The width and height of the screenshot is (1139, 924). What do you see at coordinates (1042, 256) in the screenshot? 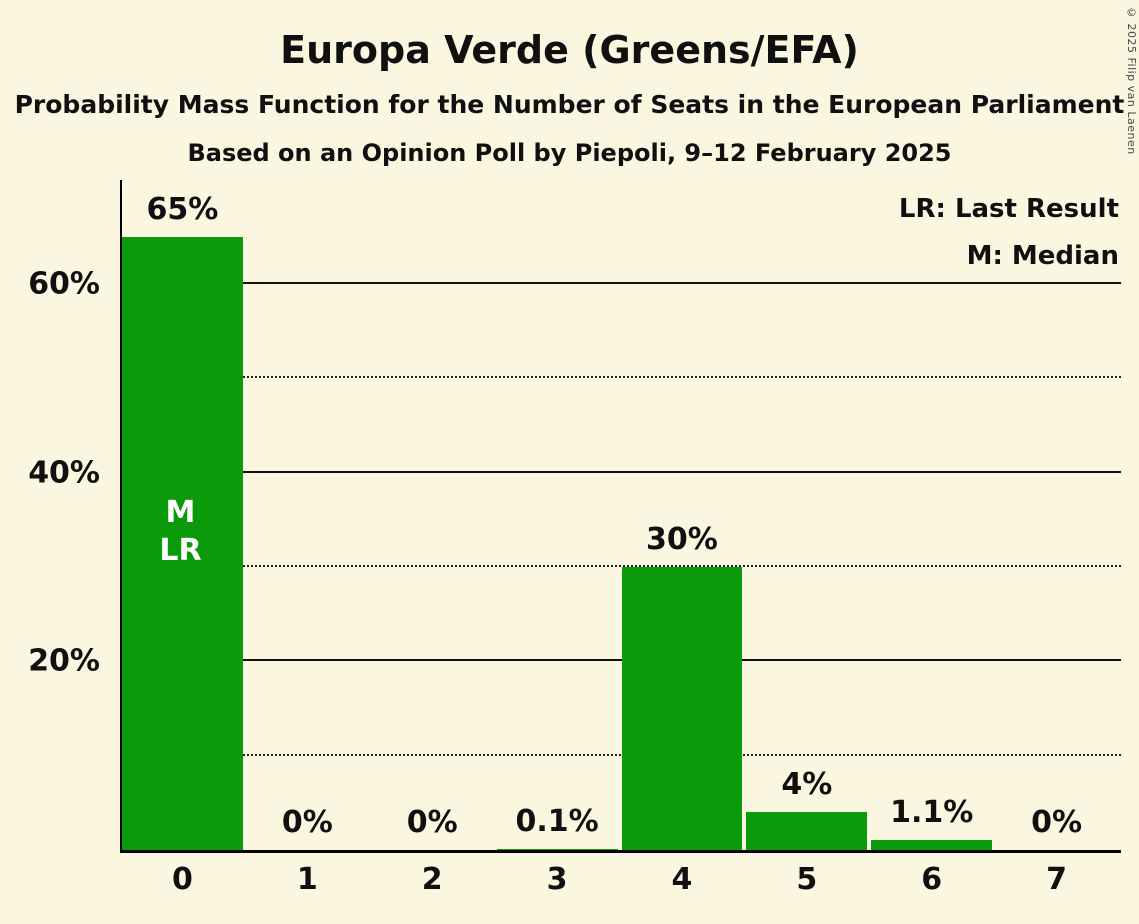
I see `legend-median: M: Median` at bounding box center [1042, 256].